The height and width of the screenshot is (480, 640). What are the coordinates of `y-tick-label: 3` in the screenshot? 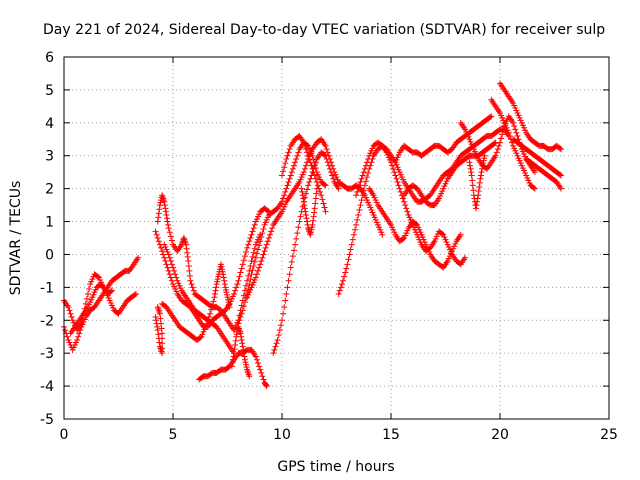 It's located at (49, 157).